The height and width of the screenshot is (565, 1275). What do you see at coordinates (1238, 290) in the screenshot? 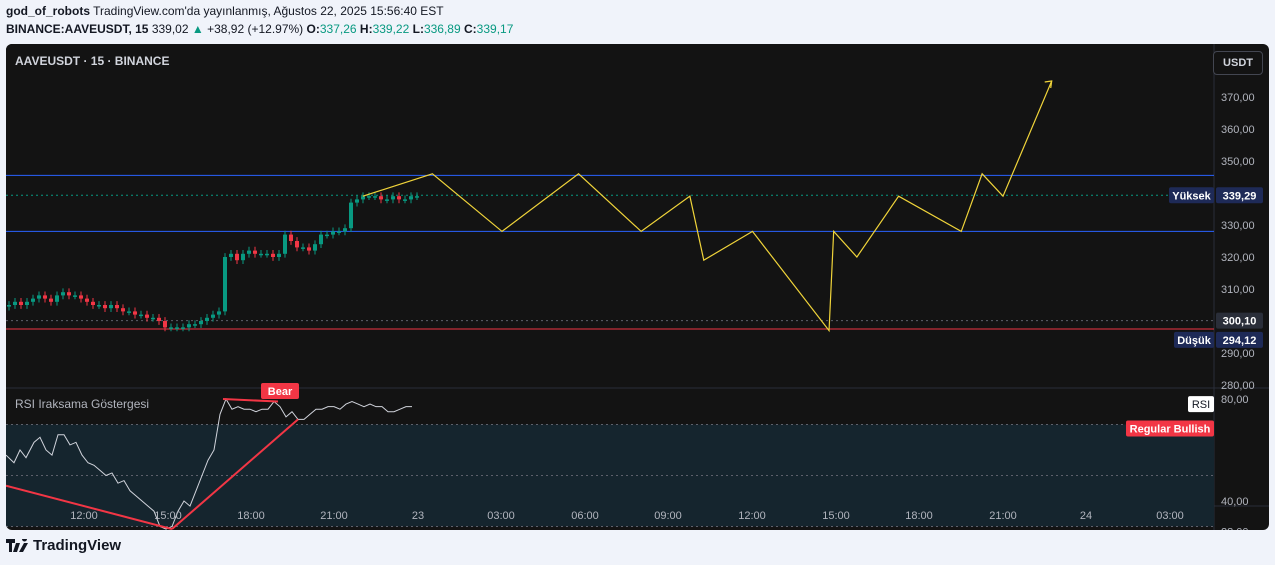
I see `price-axis-label: 310,00` at bounding box center [1238, 290].